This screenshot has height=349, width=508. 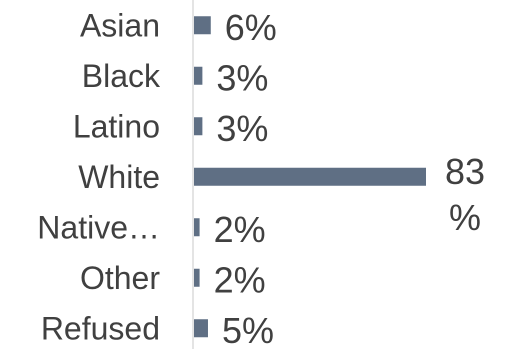 What do you see at coordinates (248, 329) in the screenshot?
I see `value-label: 5%` at bounding box center [248, 329].